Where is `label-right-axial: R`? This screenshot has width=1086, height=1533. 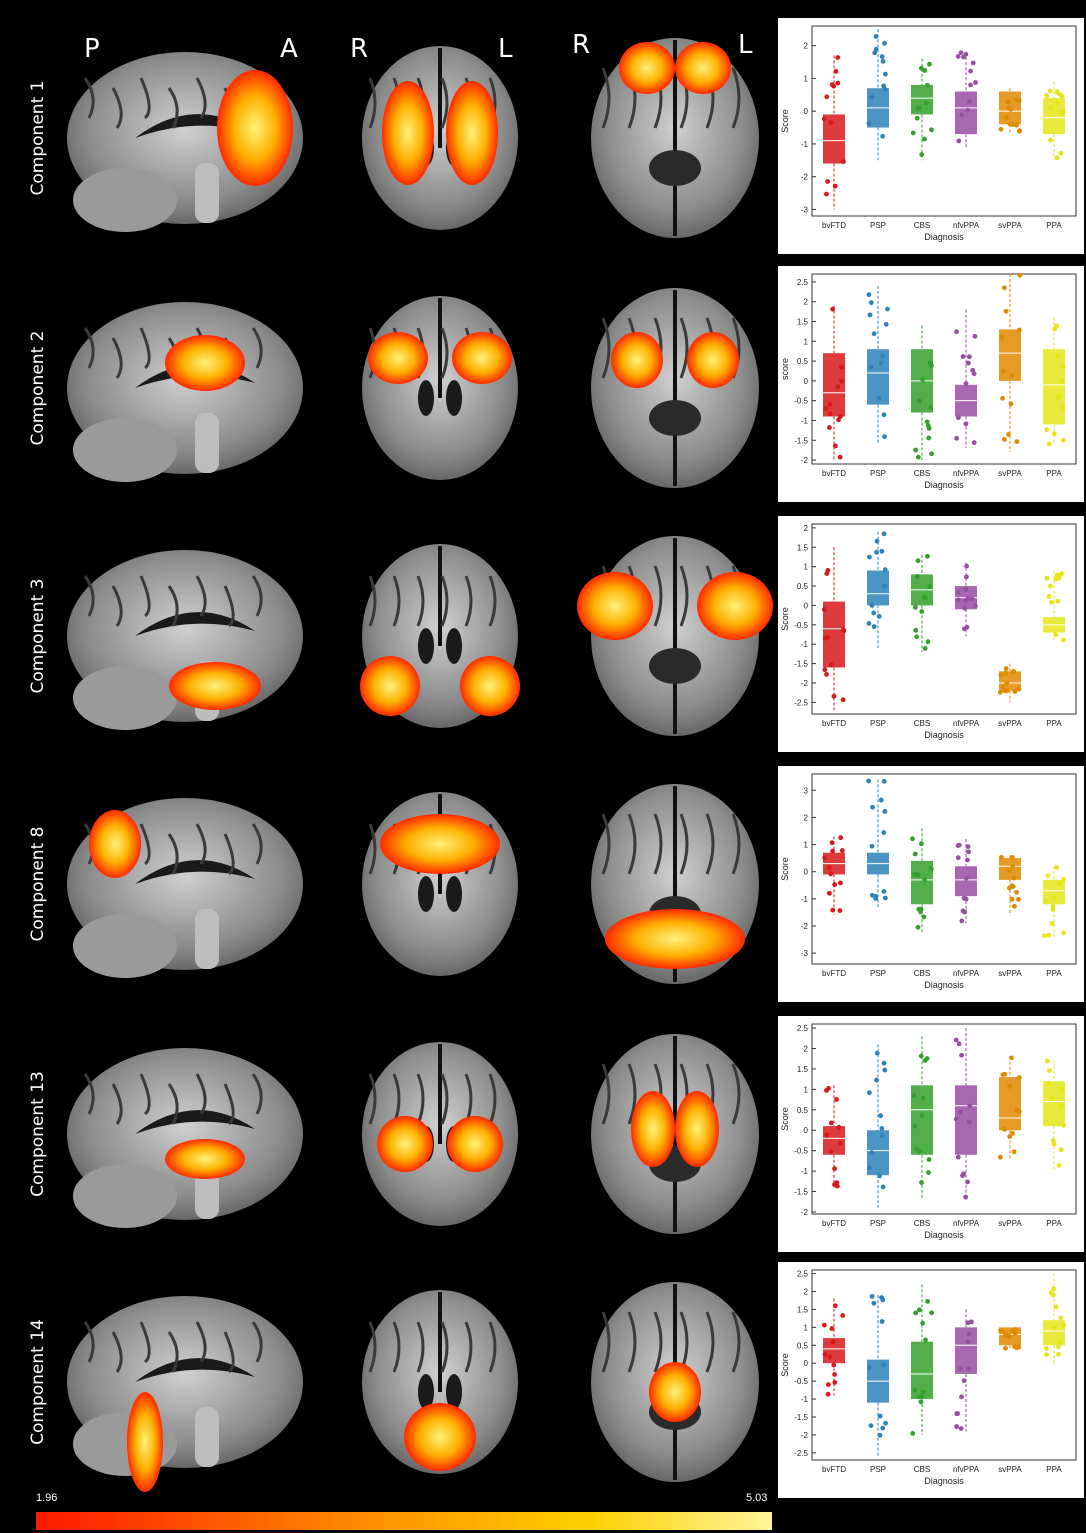 label-right-axial: R is located at coordinates (581, 45).